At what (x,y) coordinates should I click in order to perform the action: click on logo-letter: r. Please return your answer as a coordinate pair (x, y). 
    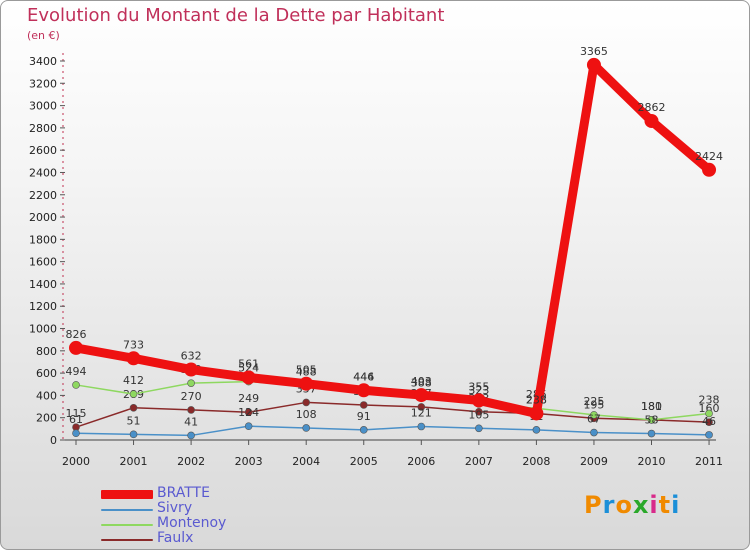
    Looking at the image, I should click on (609, 505).